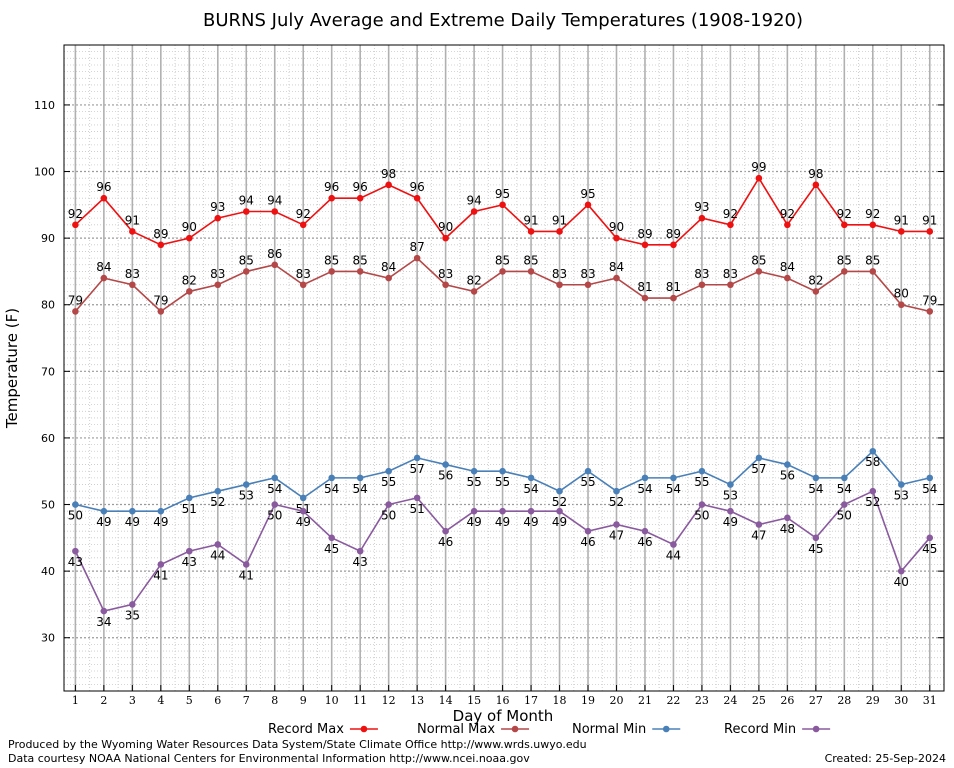 This screenshot has height=768, width=954. I want to click on data-label-record-min: 50, so click(274, 516).